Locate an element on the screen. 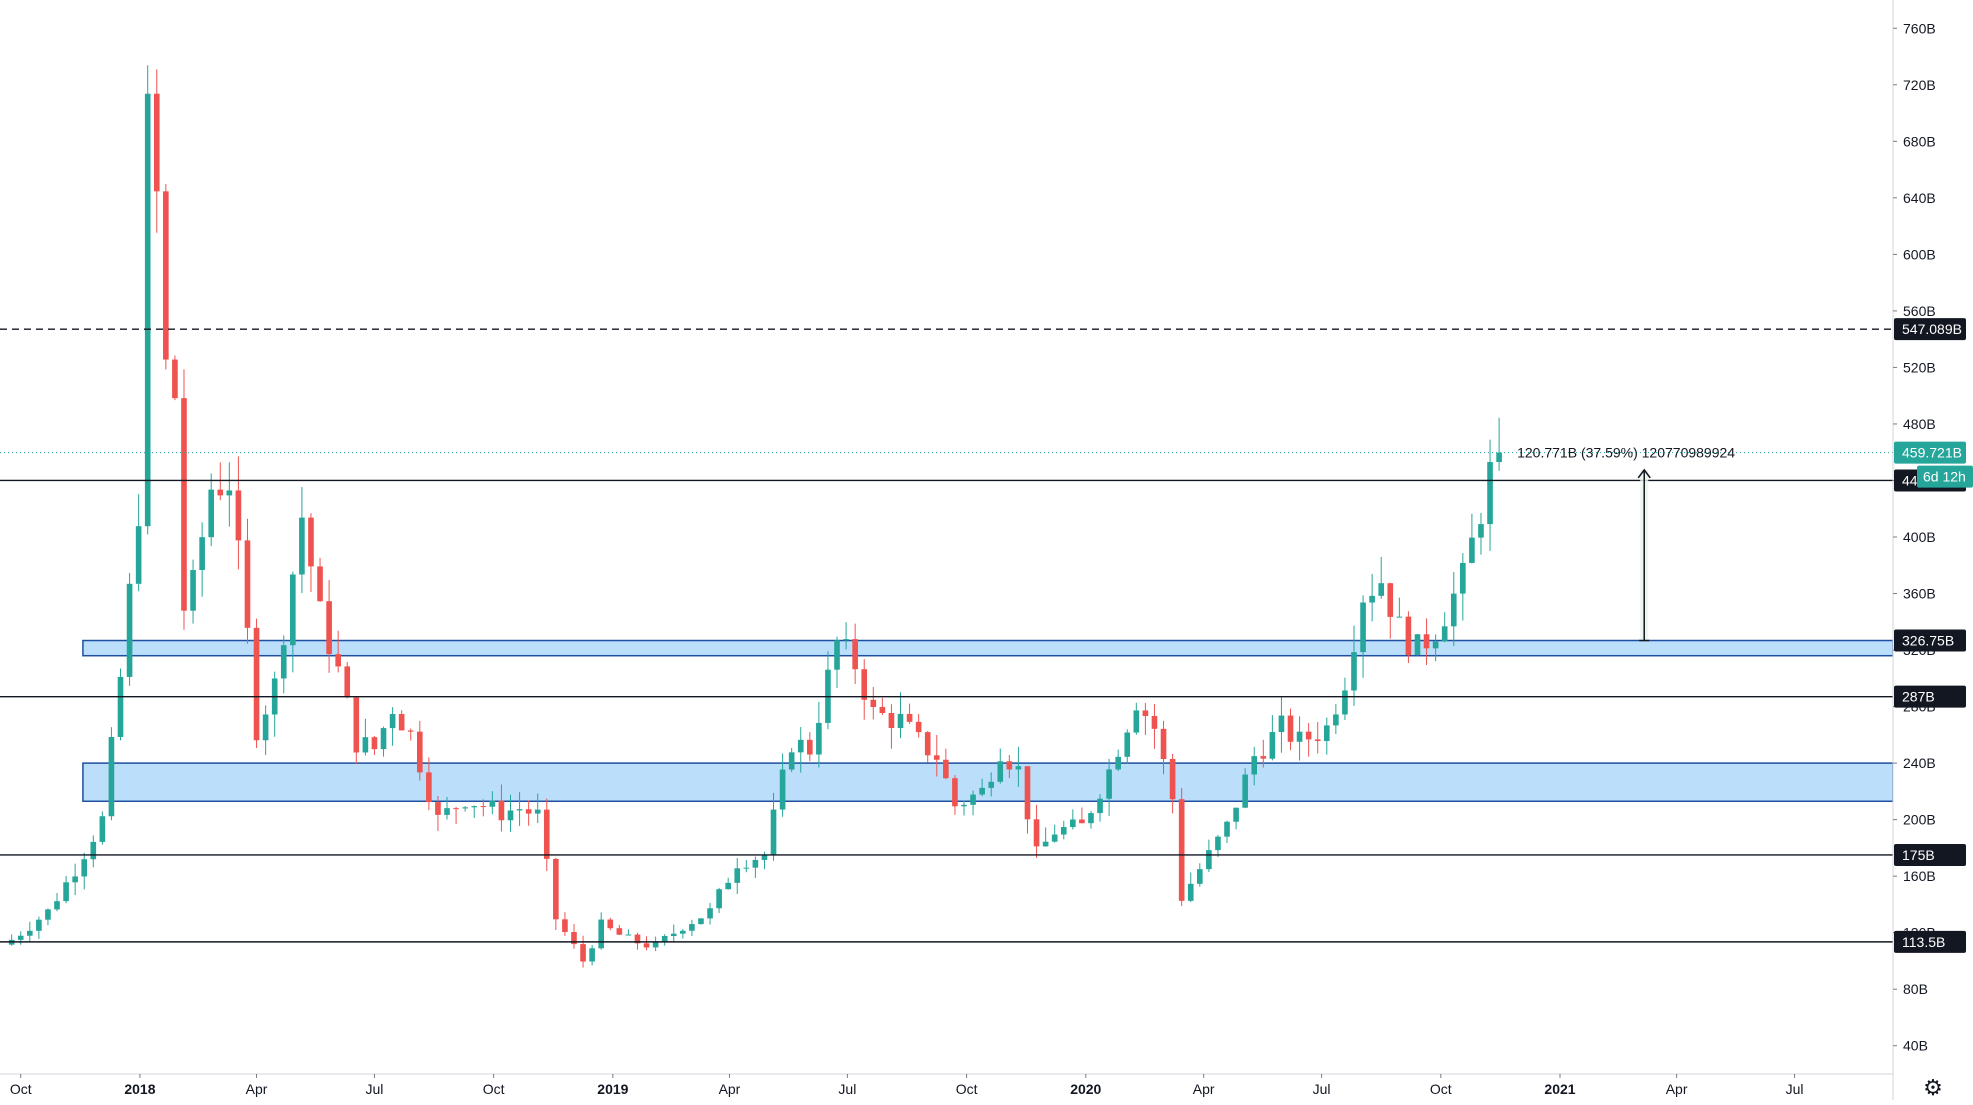 The width and height of the screenshot is (1973, 1105). y-tick-label-13: 560B is located at coordinates (1919, 311).